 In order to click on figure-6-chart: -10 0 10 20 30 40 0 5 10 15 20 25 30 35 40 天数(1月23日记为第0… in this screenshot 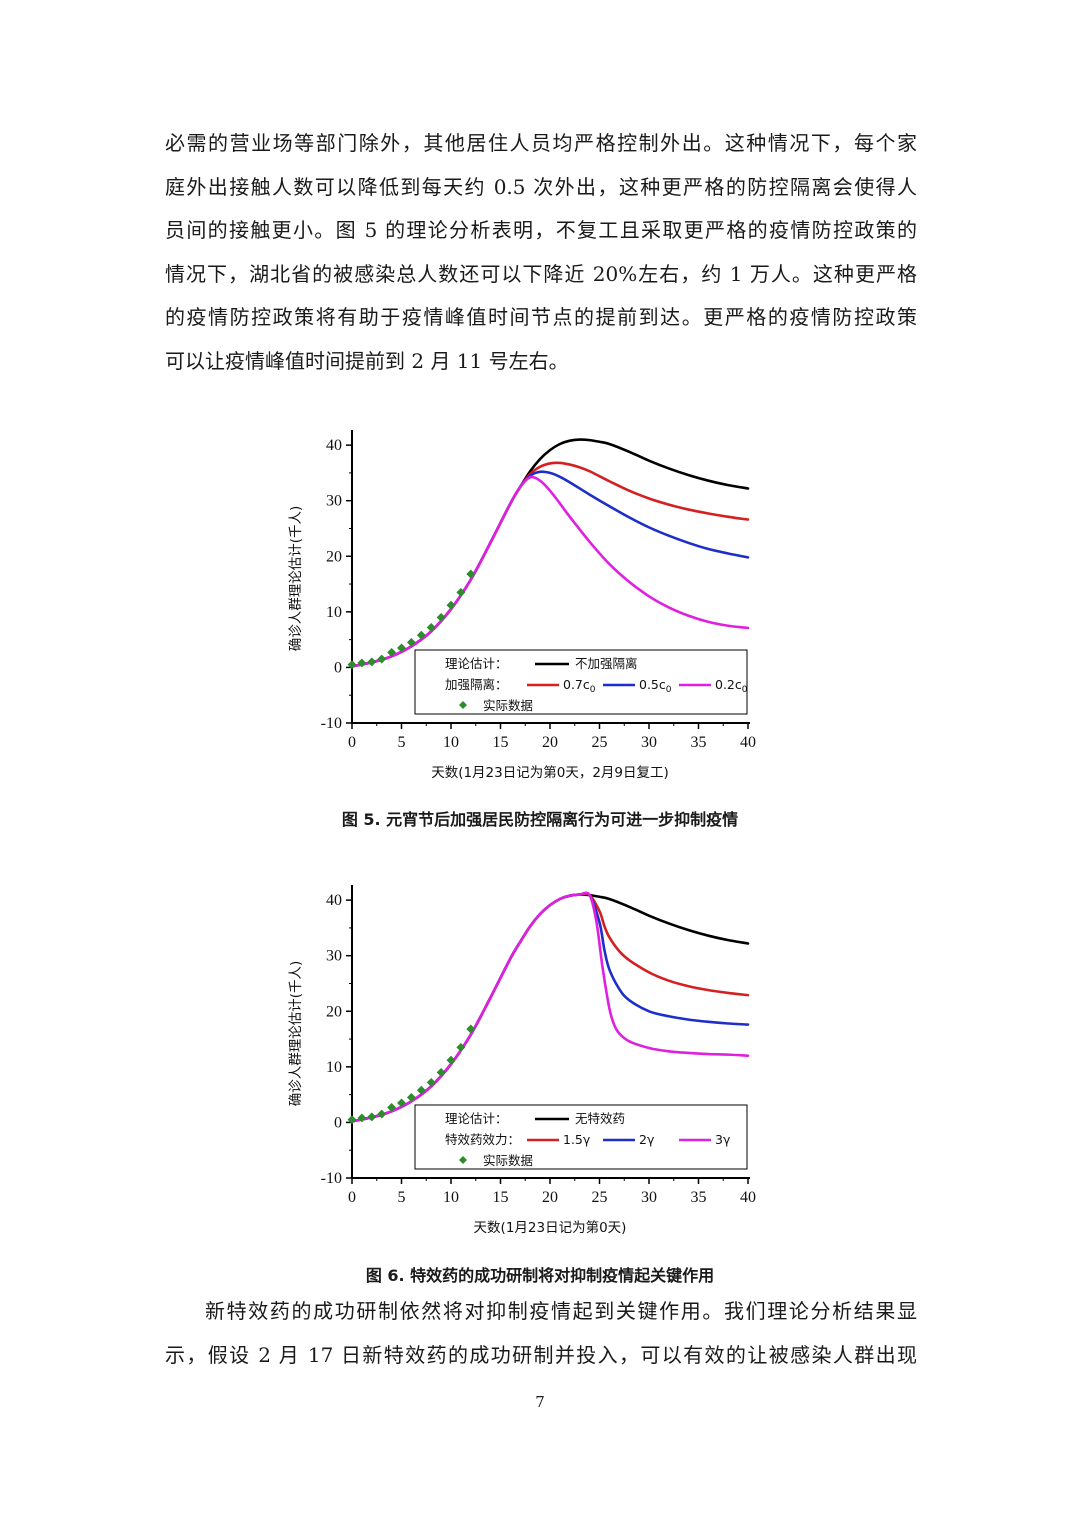, I will do `click(520, 1063)`.